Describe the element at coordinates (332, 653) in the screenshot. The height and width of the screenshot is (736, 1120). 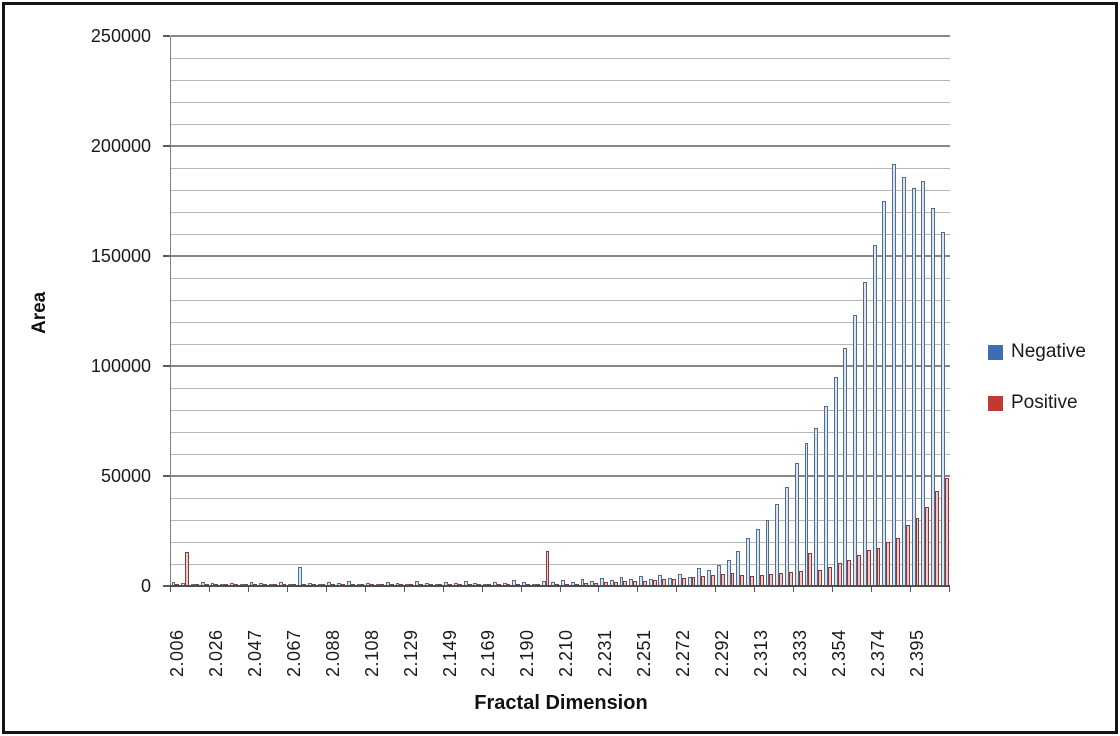
I see `x-axis-label: 2.088` at that location.